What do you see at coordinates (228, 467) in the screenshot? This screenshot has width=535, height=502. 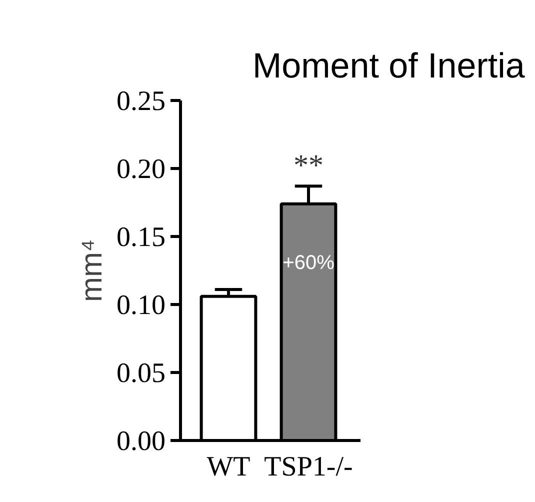 I see `x-tick-label: WT` at bounding box center [228, 467].